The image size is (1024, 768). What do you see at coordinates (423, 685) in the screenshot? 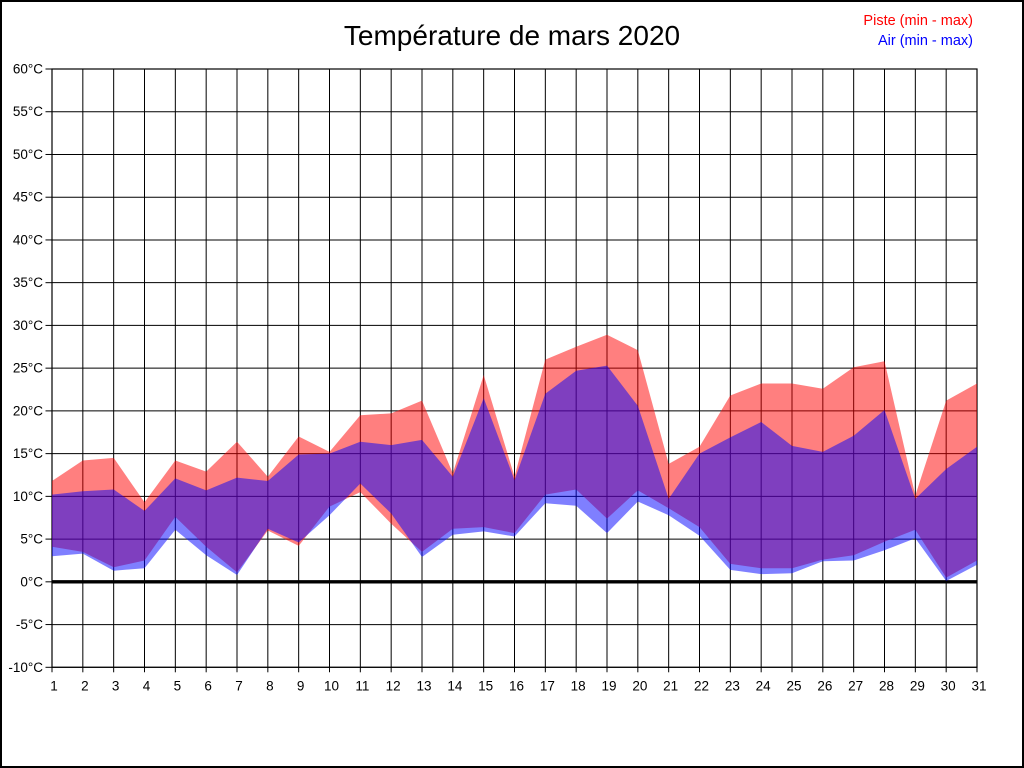
I see `x-axis-label: 13` at bounding box center [423, 685].